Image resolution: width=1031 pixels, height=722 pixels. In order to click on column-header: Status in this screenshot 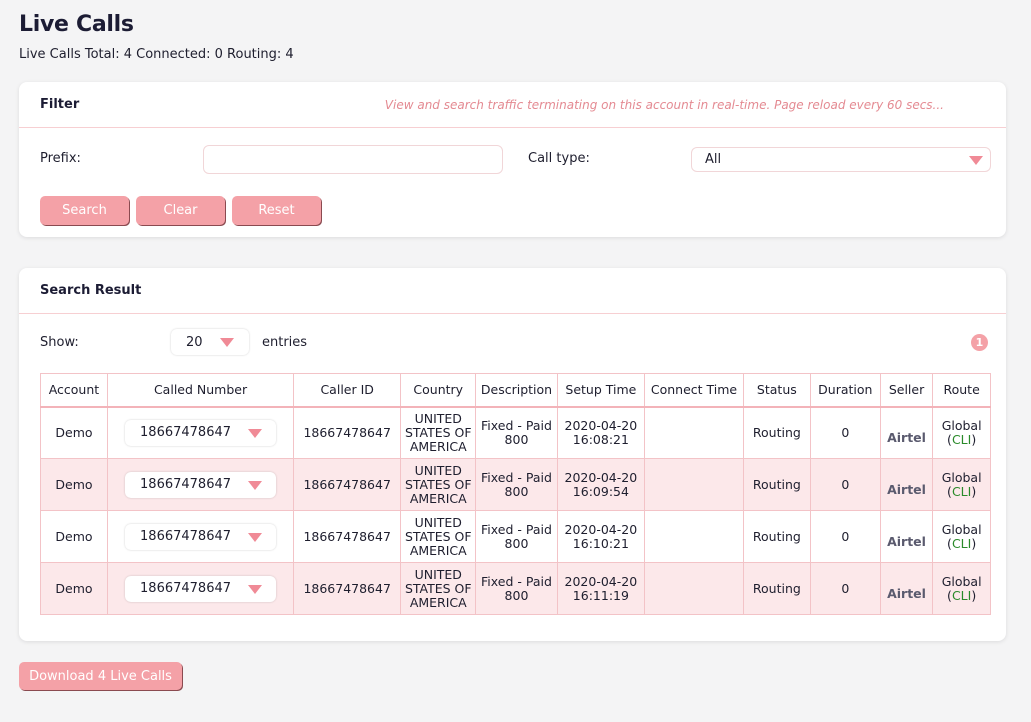, I will do `click(776, 390)`.